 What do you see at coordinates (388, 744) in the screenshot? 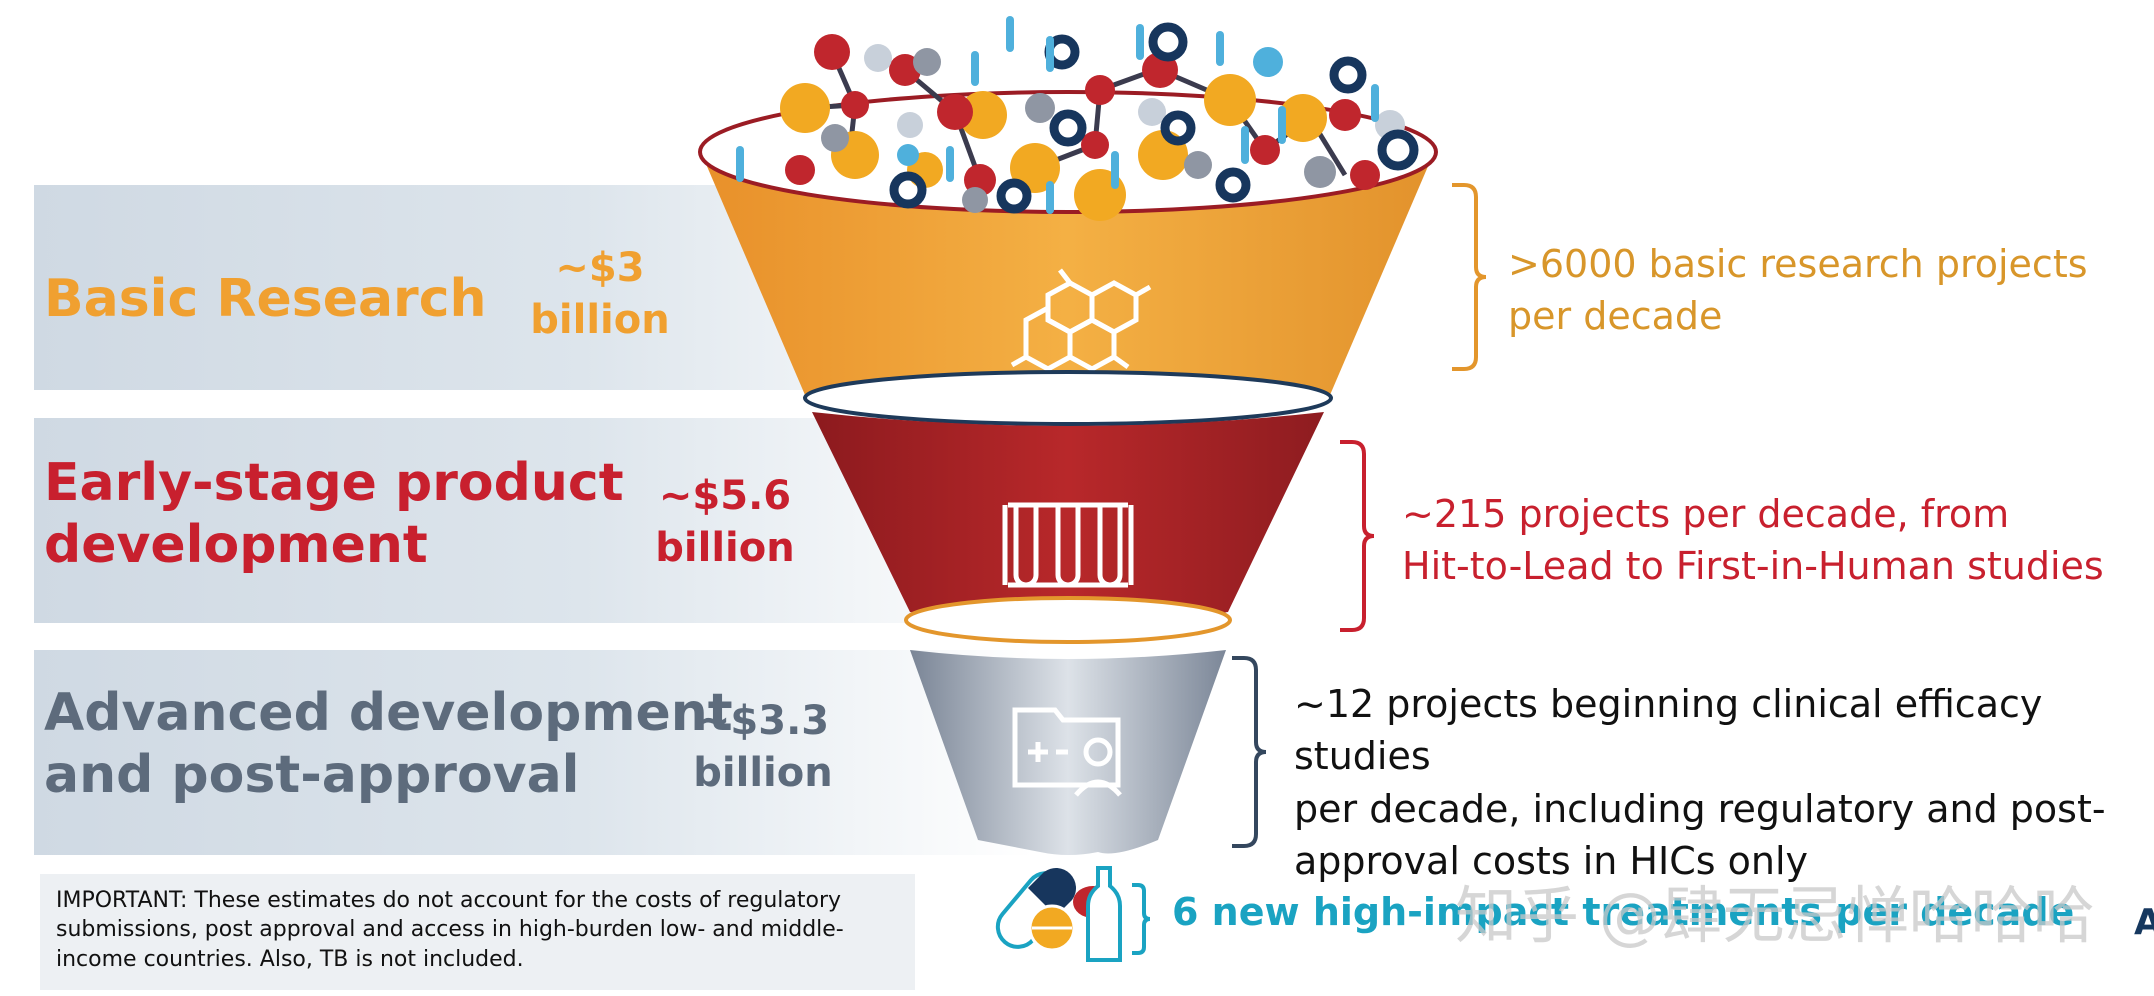
I see `stage-name-advanced: Advanced development and post-approval` at bounding box center [388, 744].